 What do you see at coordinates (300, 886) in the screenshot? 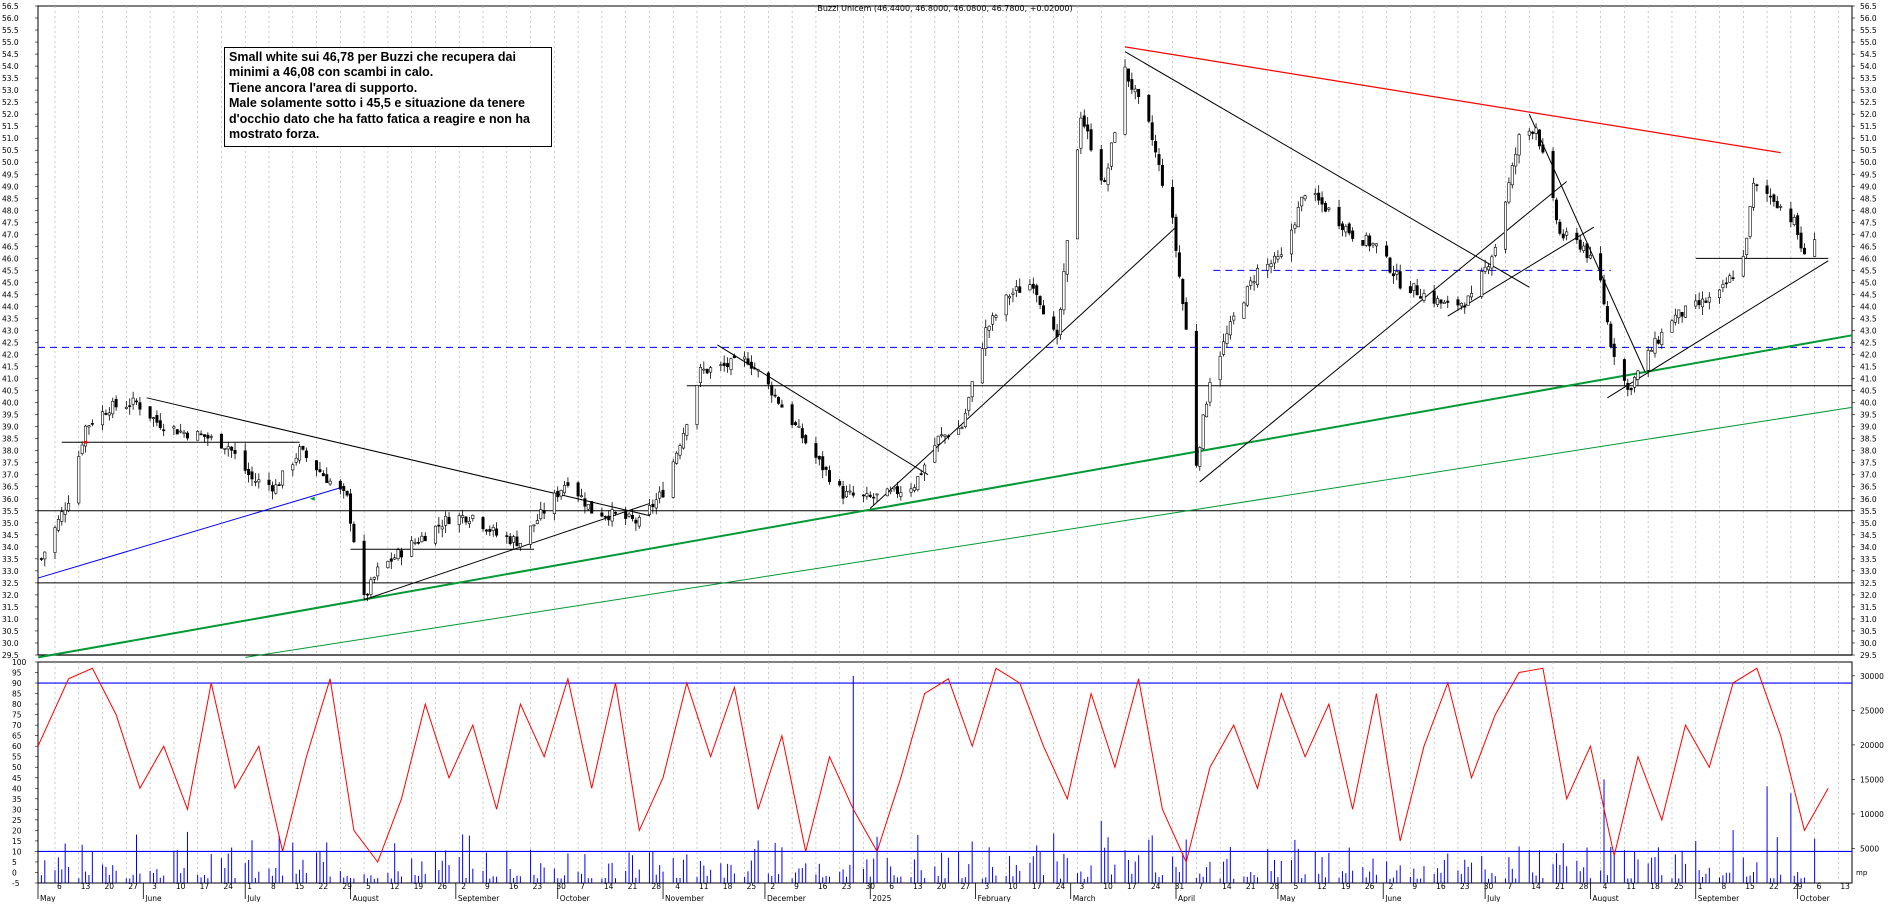
I see `x-day-tick-label: 15` at bounding box center [300, 886].